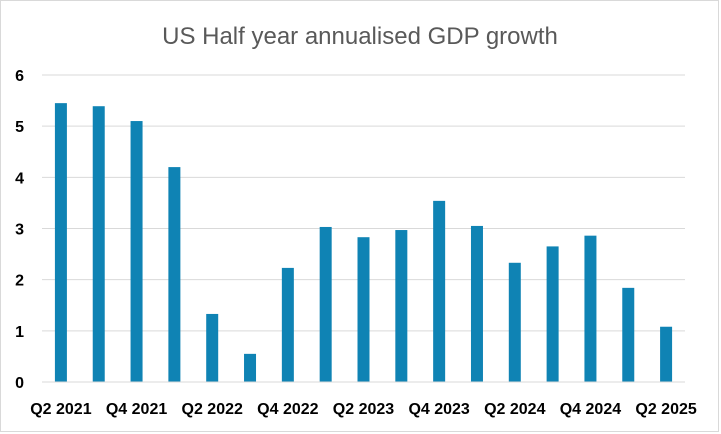 This screenshot has width=721, height=434. I want to click on x-tick-label: Q4 2024, so click(590, 409).